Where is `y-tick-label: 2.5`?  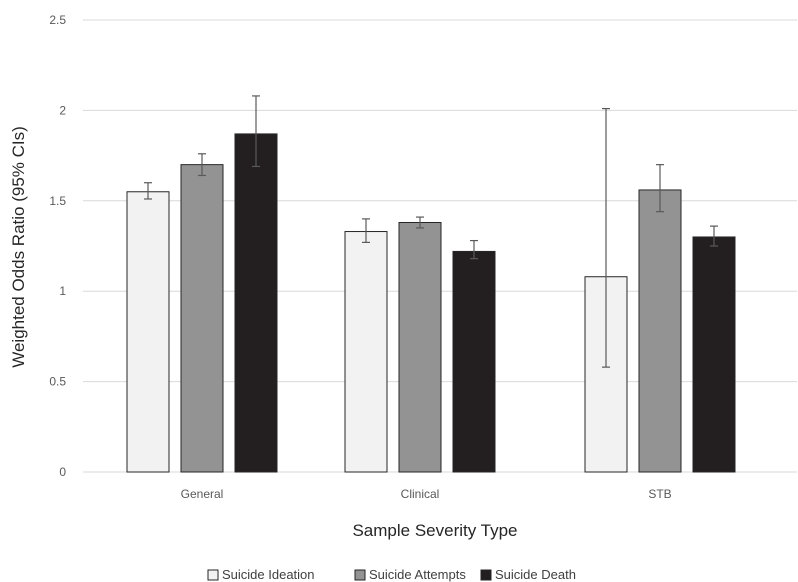 y-tick-label: 2.5 is located at coordinates (57, 20).